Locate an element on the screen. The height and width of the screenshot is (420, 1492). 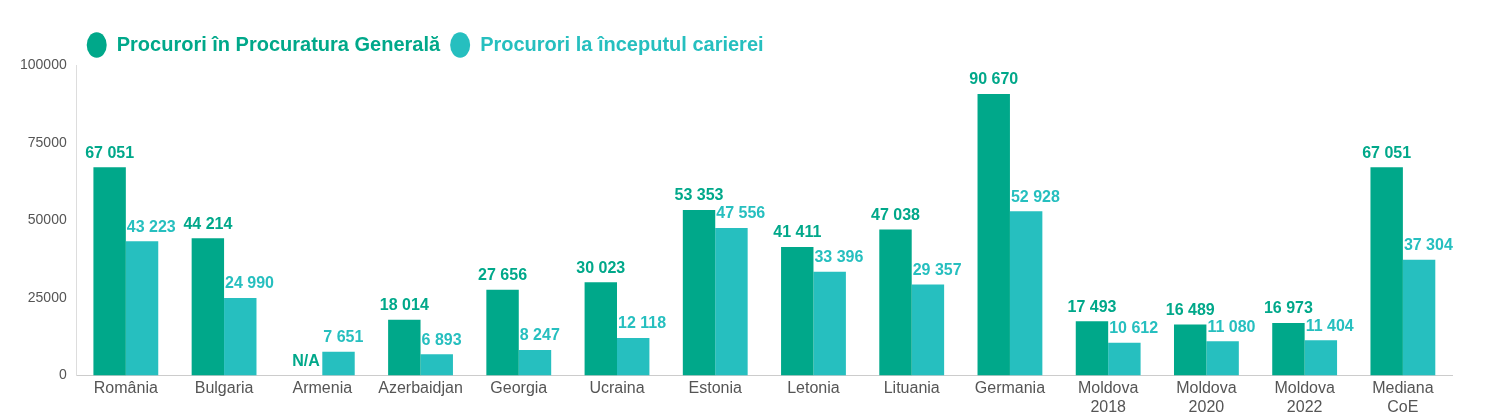
x-tick-label: Mediana CoE is located at coordinates (1403, 396).